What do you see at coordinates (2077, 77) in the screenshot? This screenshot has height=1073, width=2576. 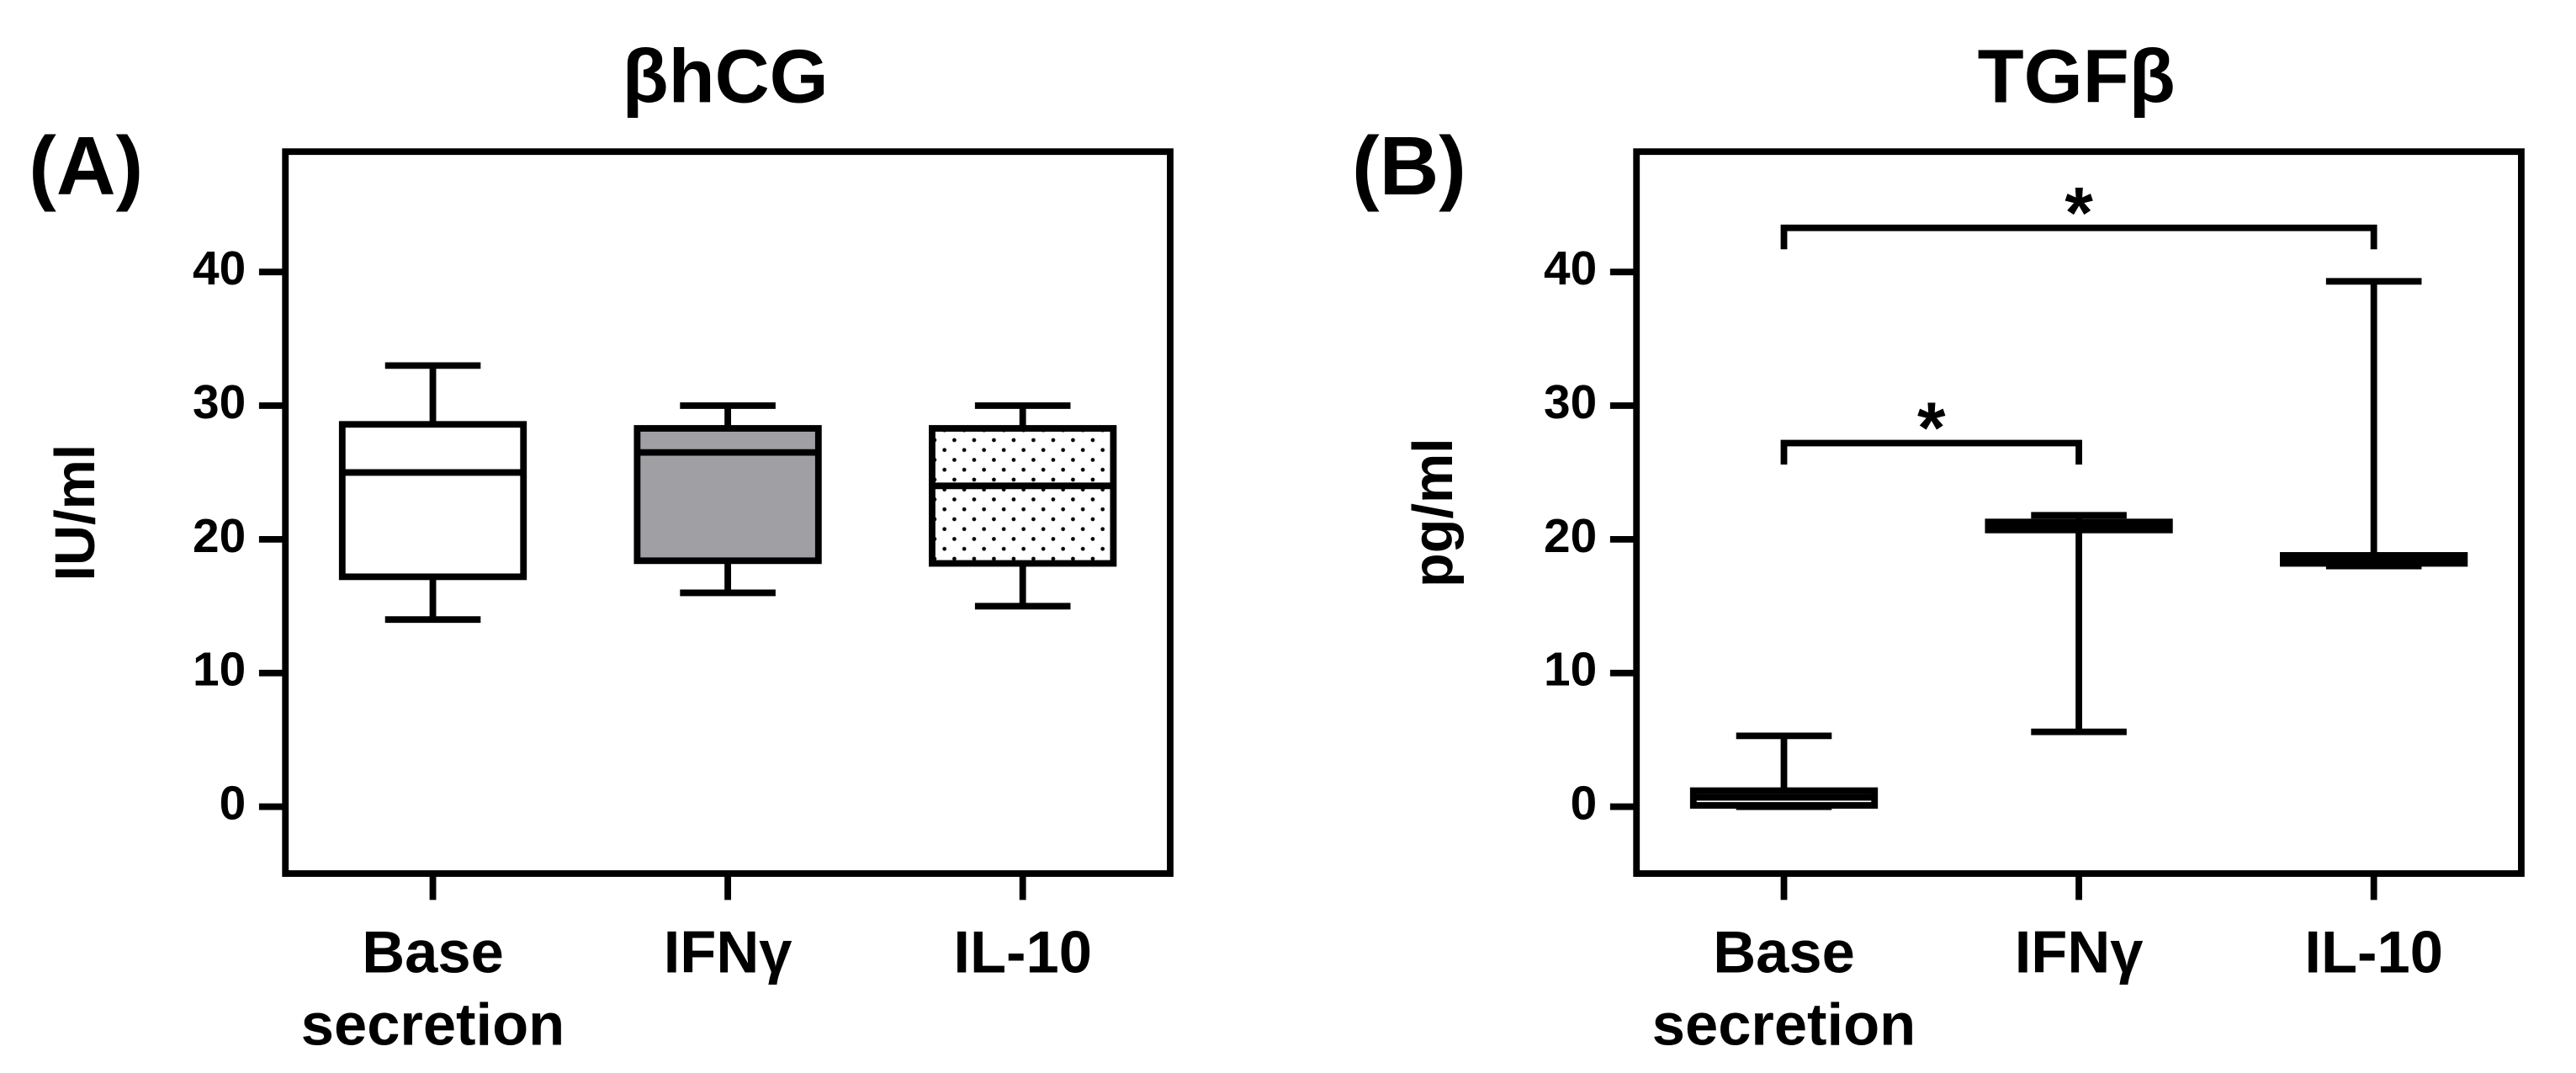 I see `chart-title: TGFβ` at bounding box center [2077, 77].